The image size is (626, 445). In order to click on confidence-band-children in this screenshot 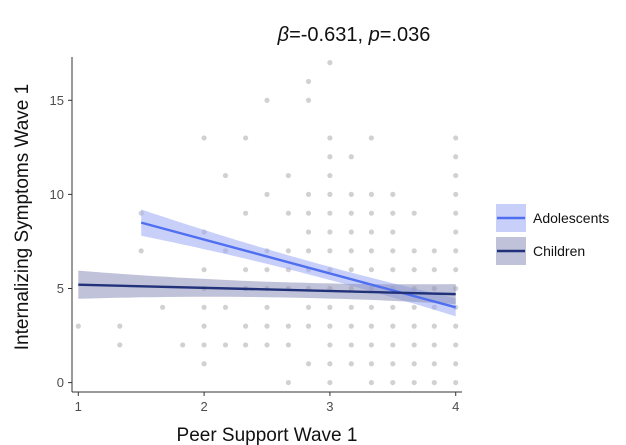, I will do `click(267, 287)`.